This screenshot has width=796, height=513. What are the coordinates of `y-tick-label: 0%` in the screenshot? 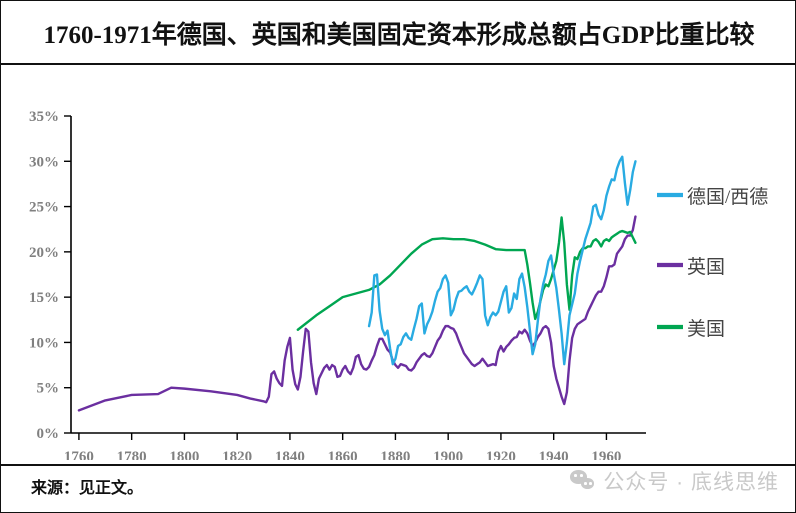 It's located at (48, 434).